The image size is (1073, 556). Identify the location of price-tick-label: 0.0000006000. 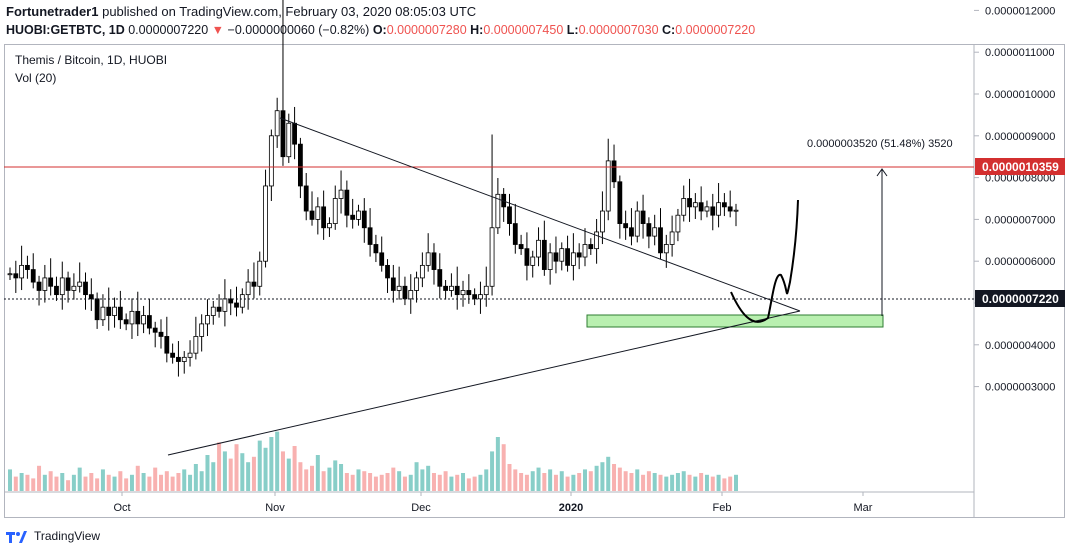
(1020, 262).